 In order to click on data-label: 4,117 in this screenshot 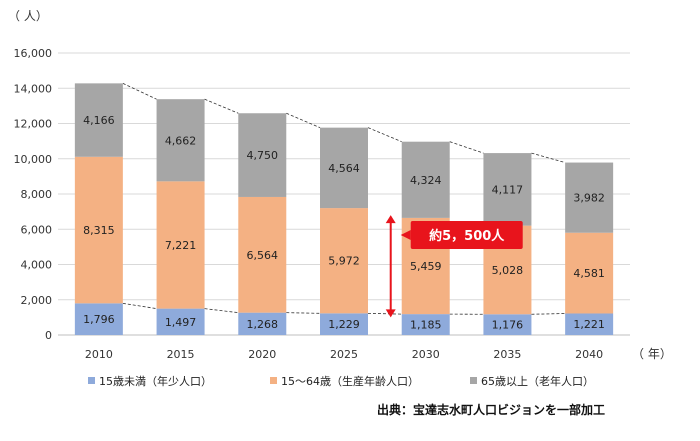, I will do `click(508, 189)`.